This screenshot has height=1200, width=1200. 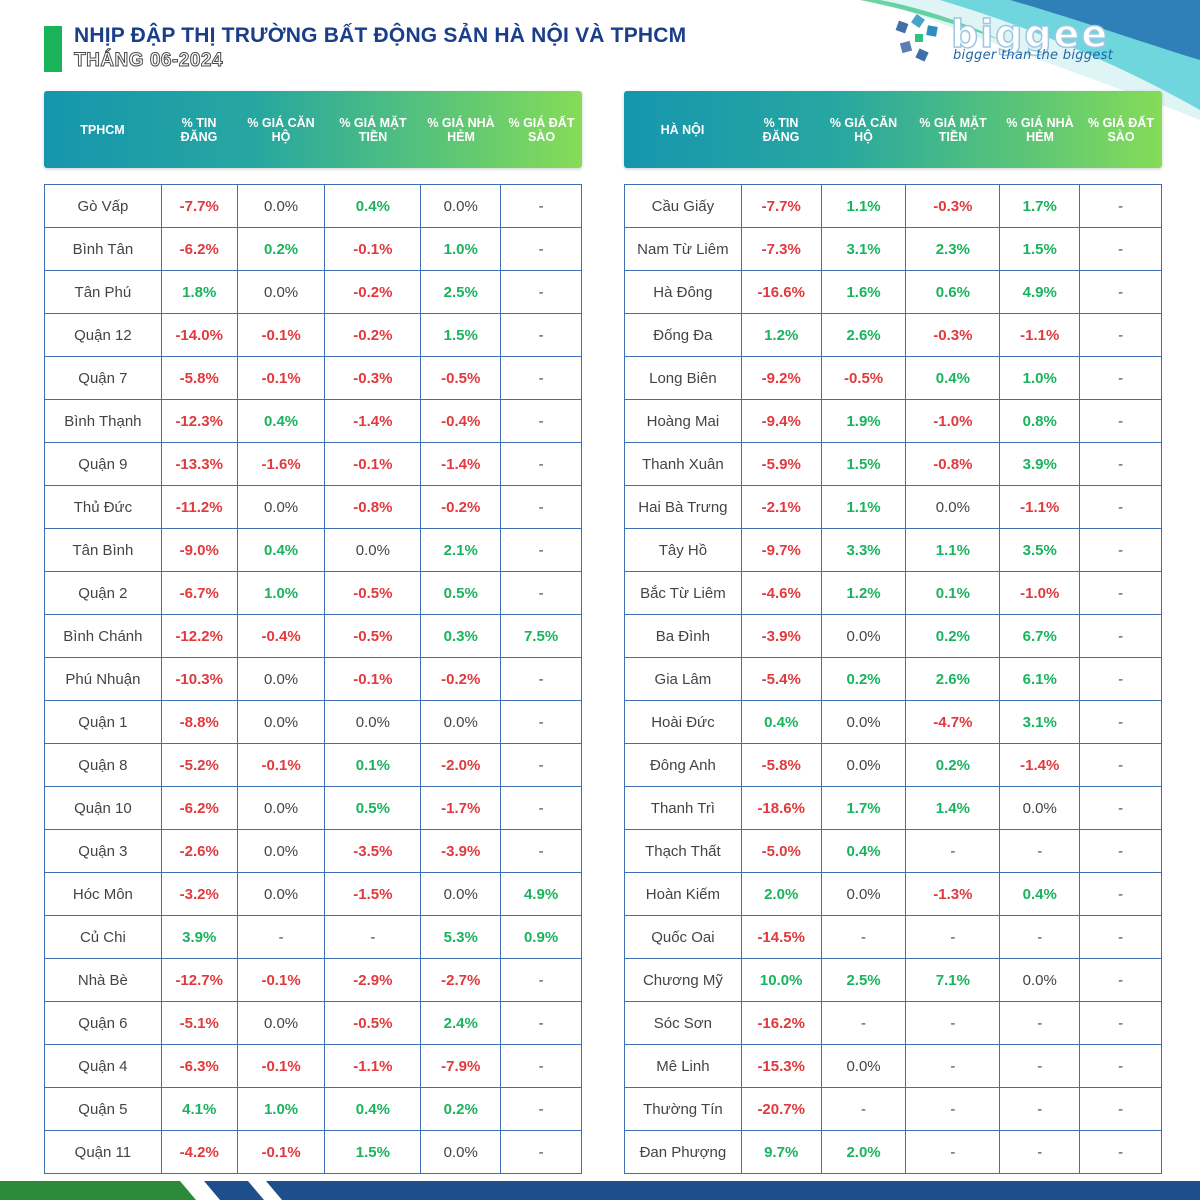 I want to click on table-row: Nam Từ Liêm -7.3% 3.1% 2.3% 1.5% -, so click(x=893, y=249).